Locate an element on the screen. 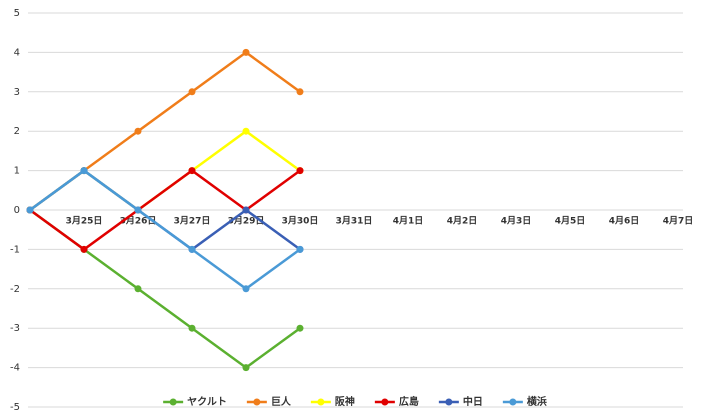  x-tick-label: 3月30日 is located at coordinates (300, 221).